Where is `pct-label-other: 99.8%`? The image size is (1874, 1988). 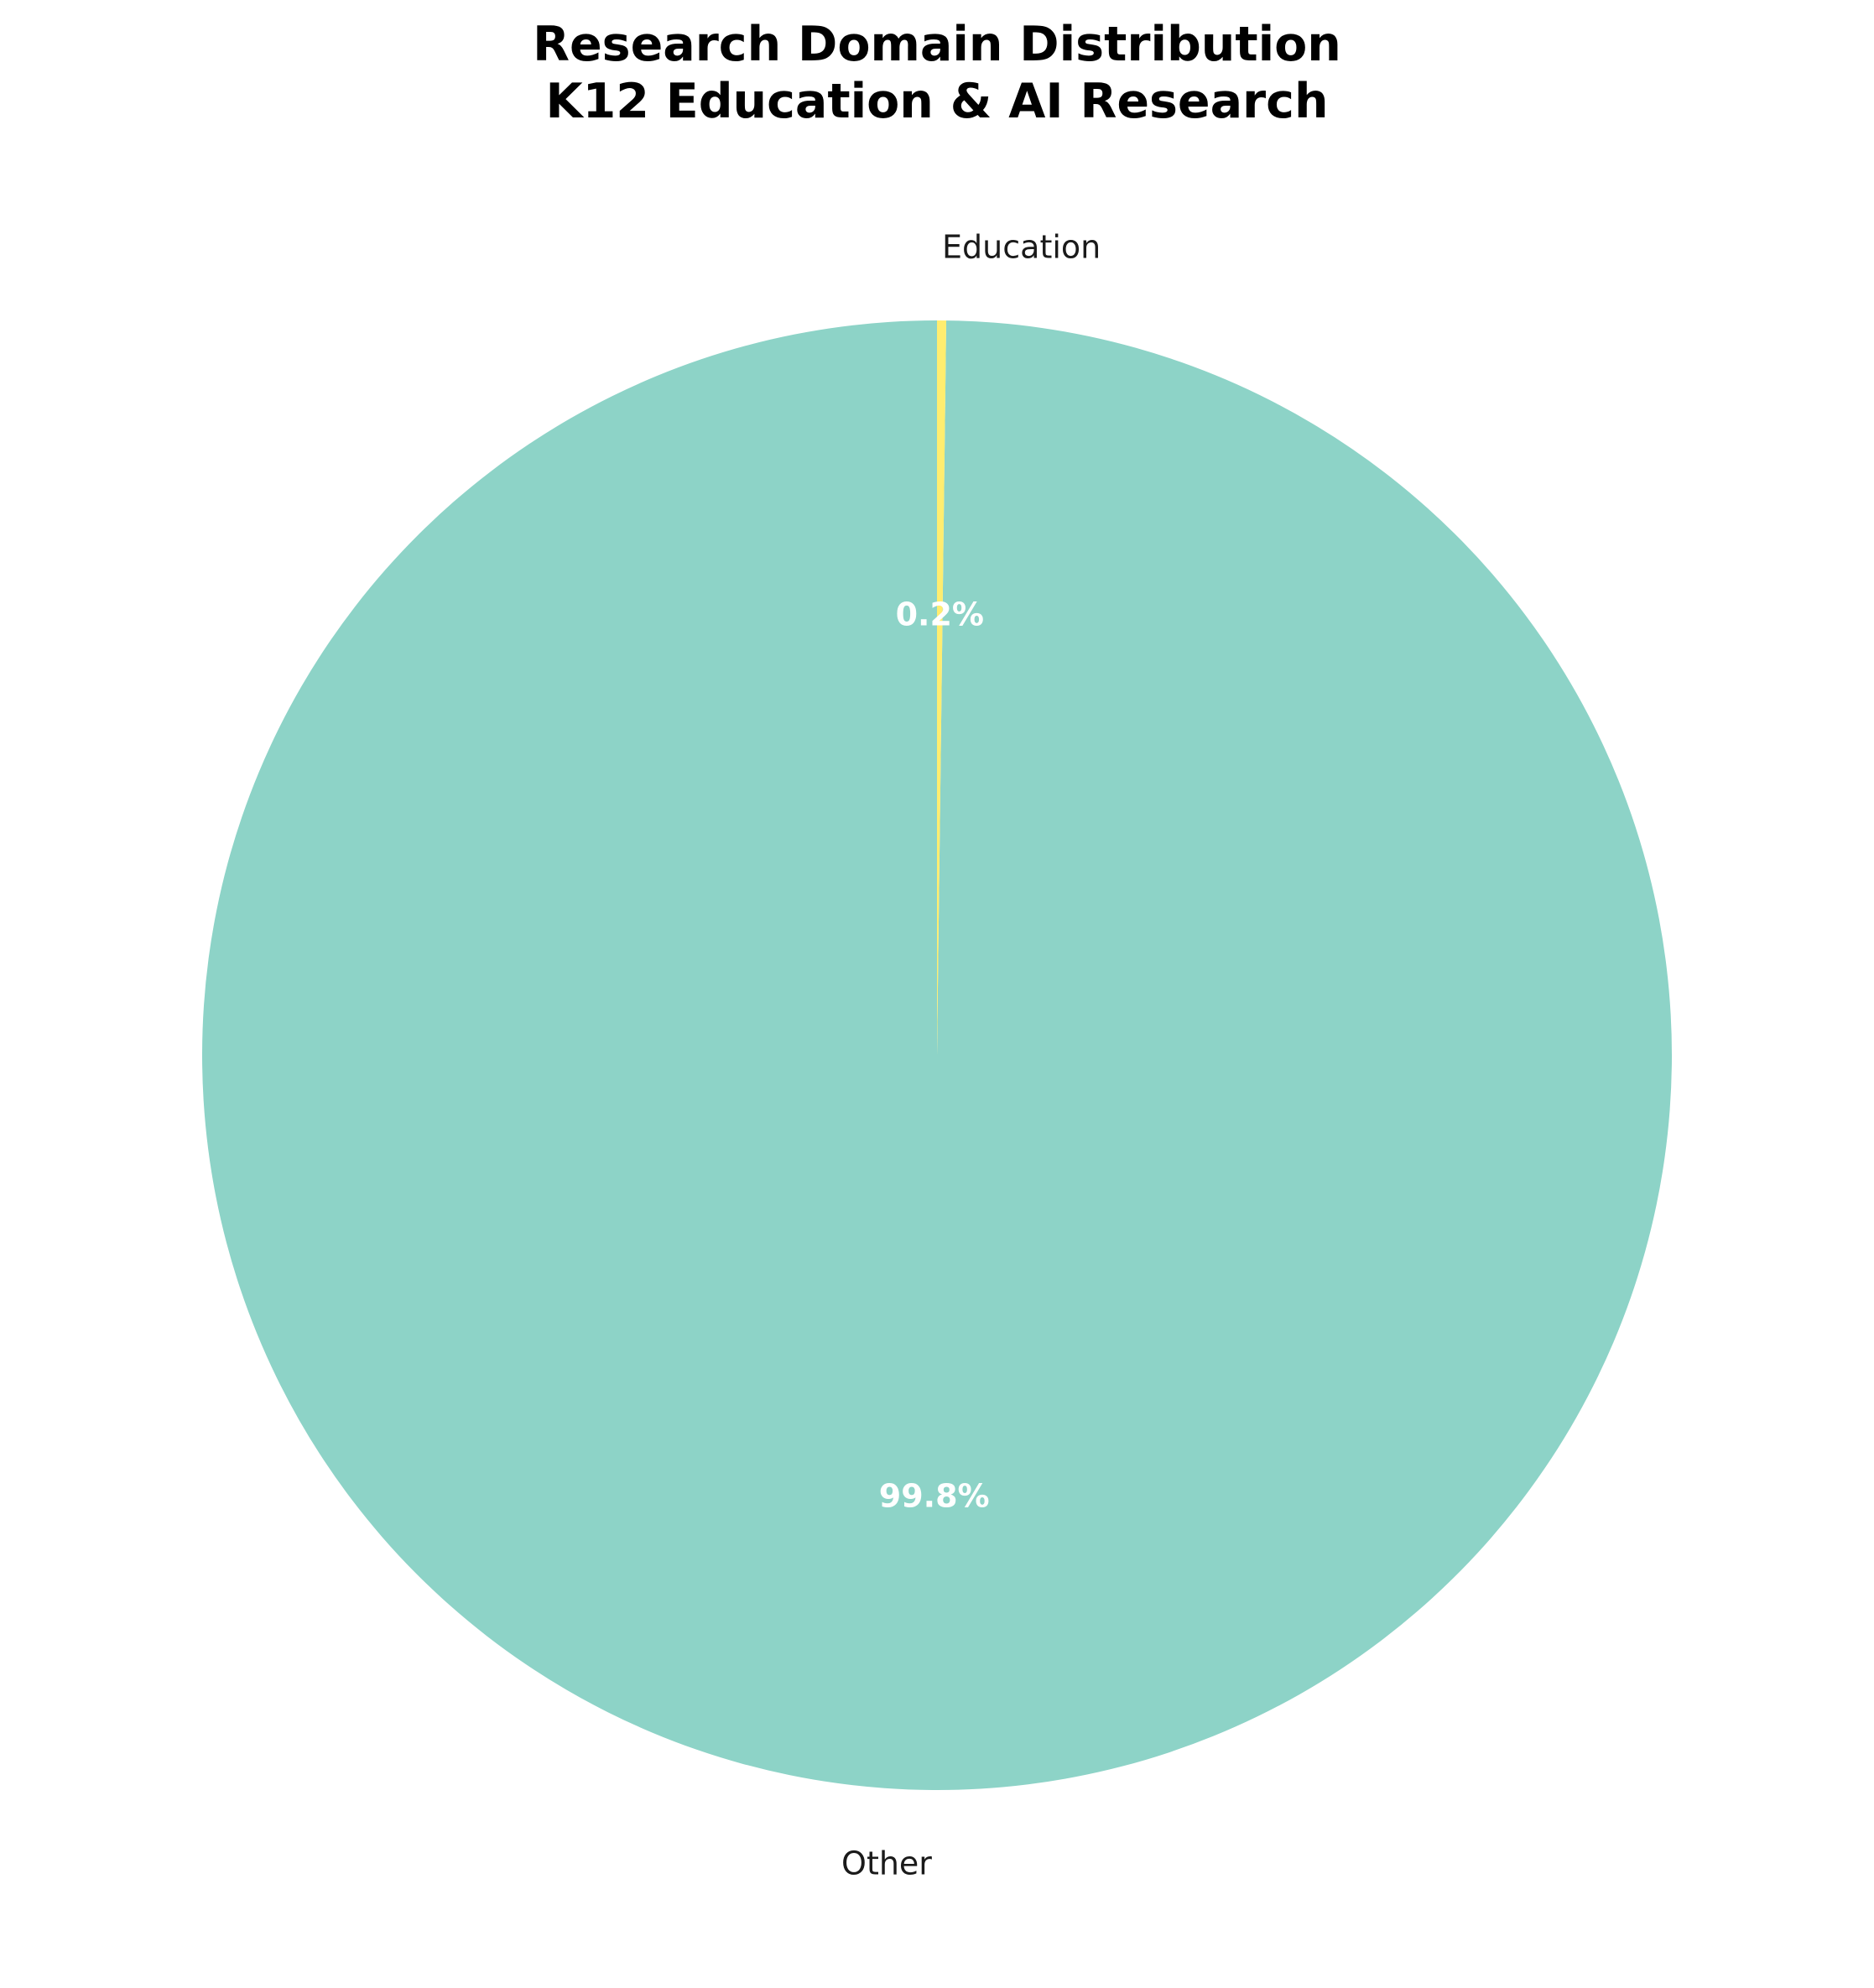
pct-label-other: 99.8% is located at coordinates (934, 1497).